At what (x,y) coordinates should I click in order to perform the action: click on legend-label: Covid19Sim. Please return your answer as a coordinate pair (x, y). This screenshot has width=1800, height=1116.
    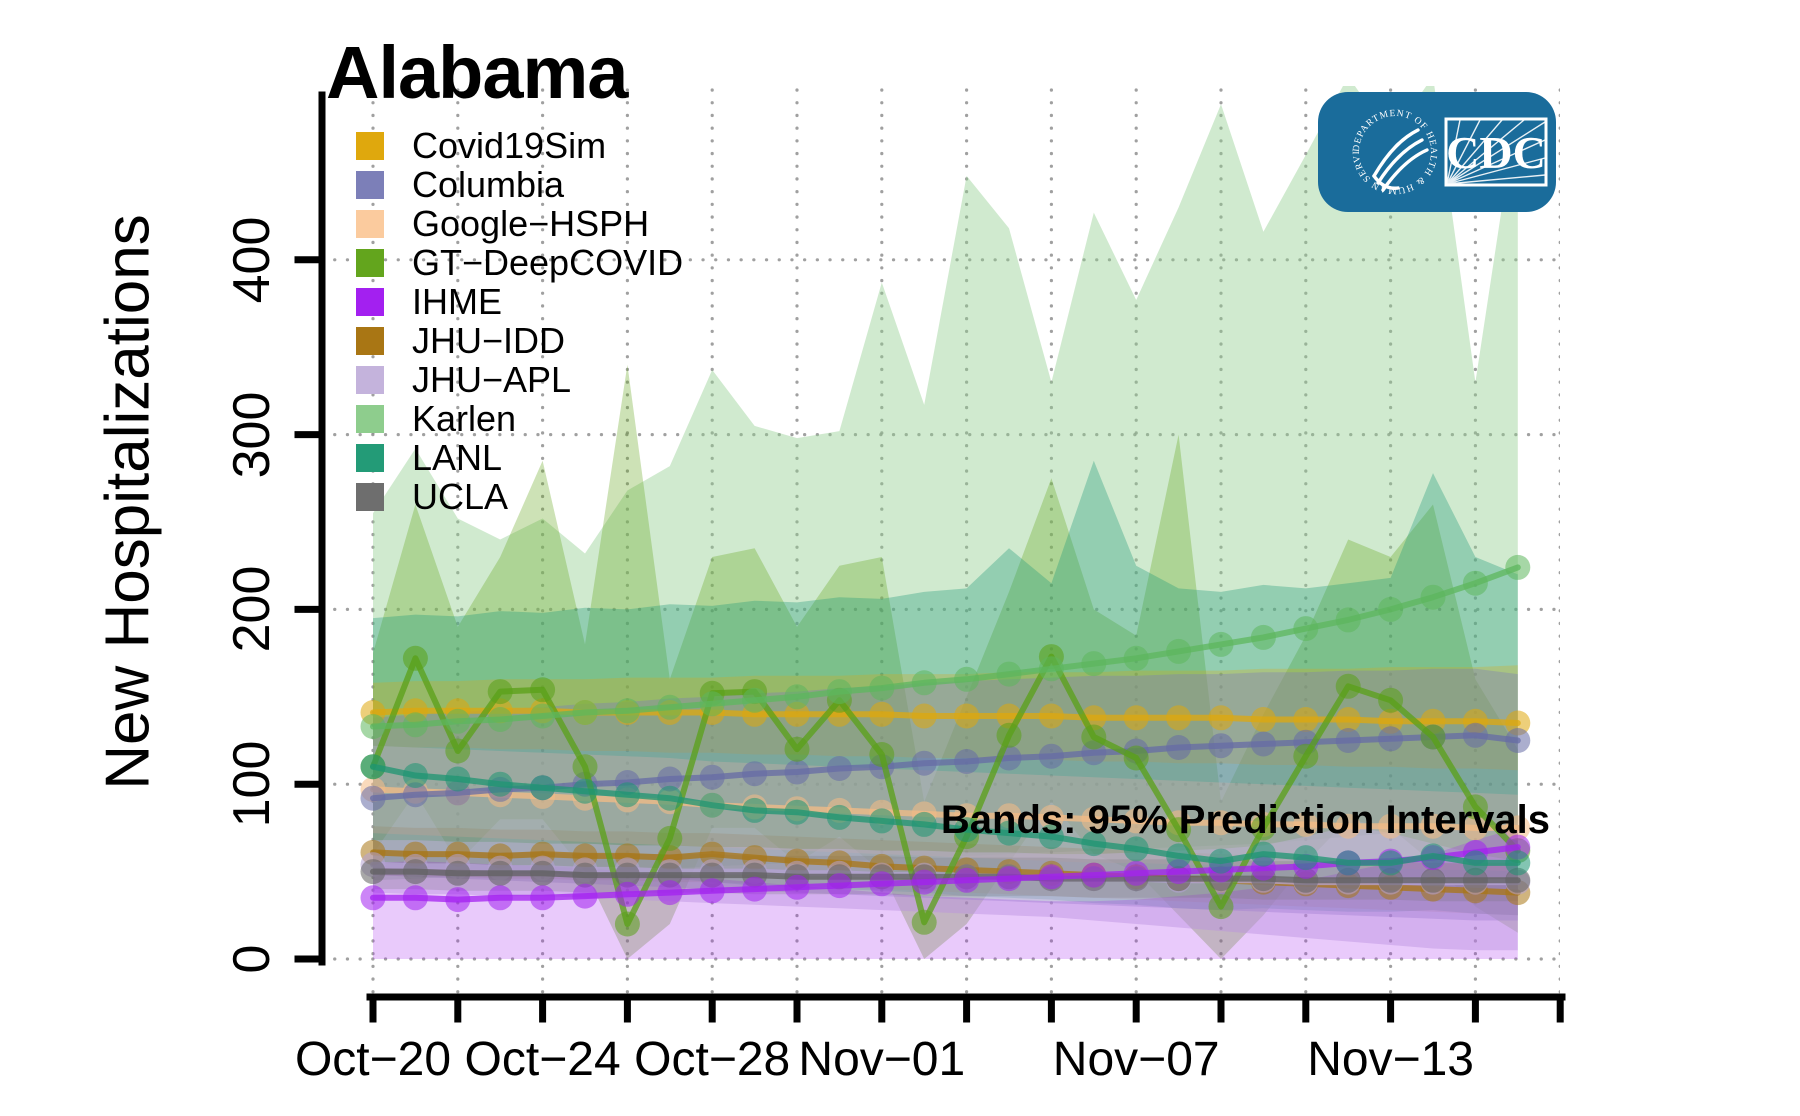
    Looking at the image, I should click on (509, 145).